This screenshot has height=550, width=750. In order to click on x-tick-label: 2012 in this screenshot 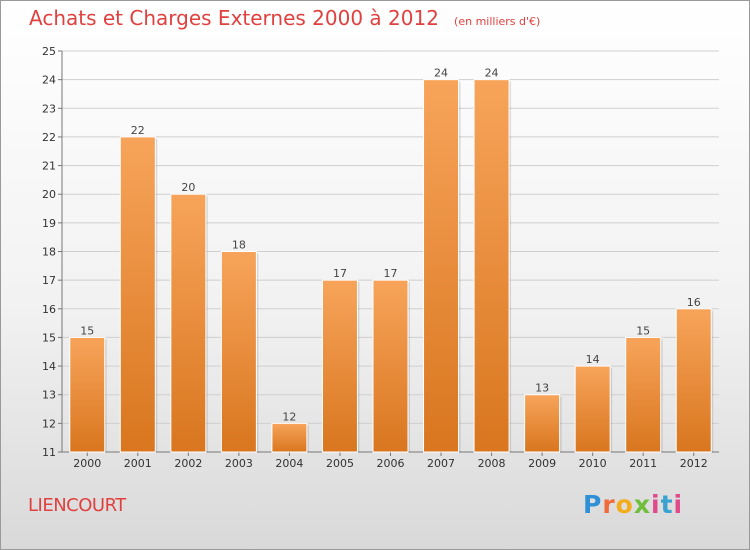, I will do `click(694, 463)`.